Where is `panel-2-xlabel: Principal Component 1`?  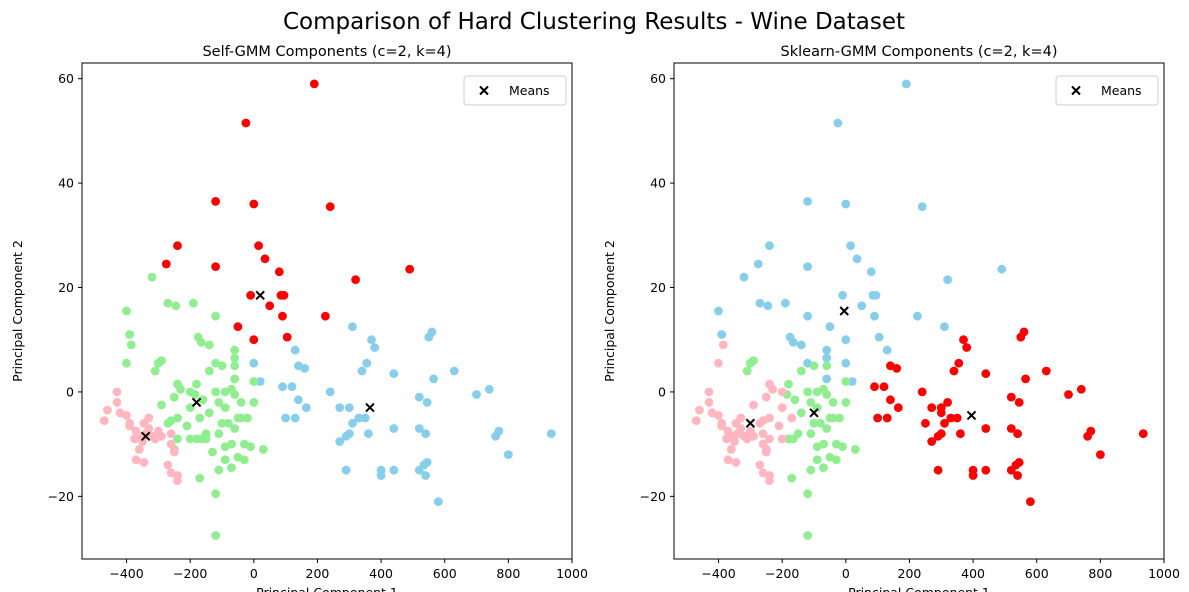
panel-2-xlabel: Principal Component 1 is located at coordinates (919, 588).